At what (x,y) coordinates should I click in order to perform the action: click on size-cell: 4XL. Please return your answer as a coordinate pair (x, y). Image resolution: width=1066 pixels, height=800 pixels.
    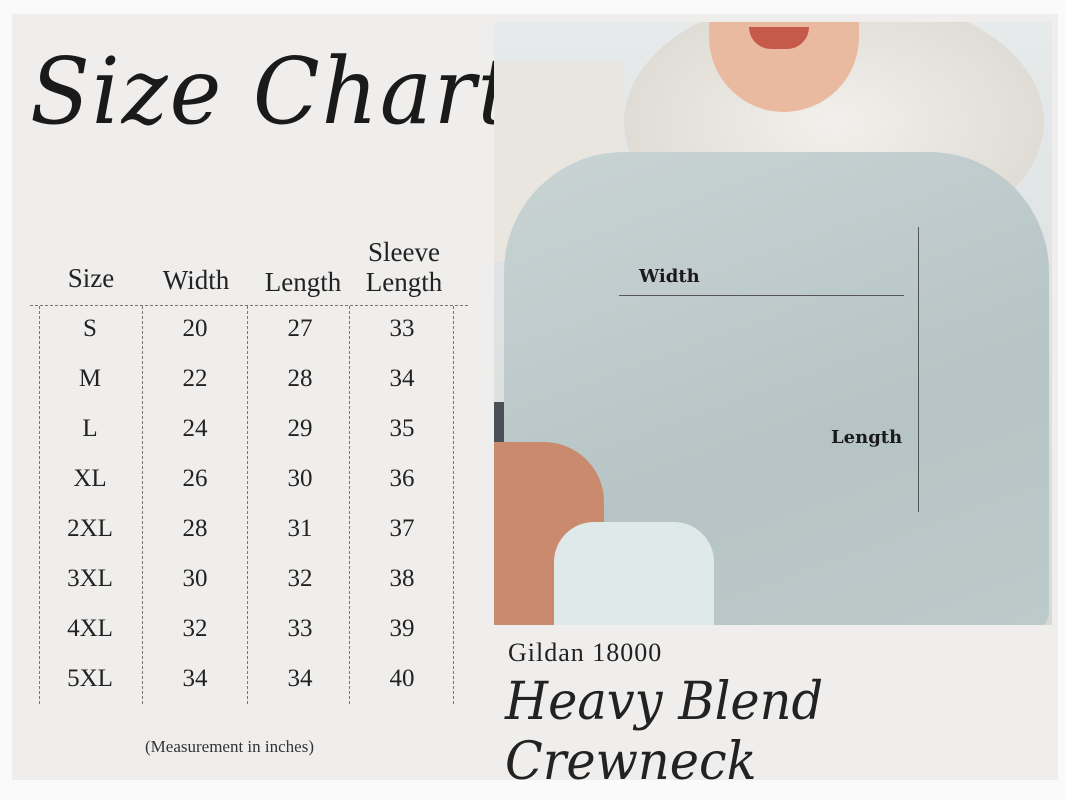
    Looking at the image, I should click on (90, 628).